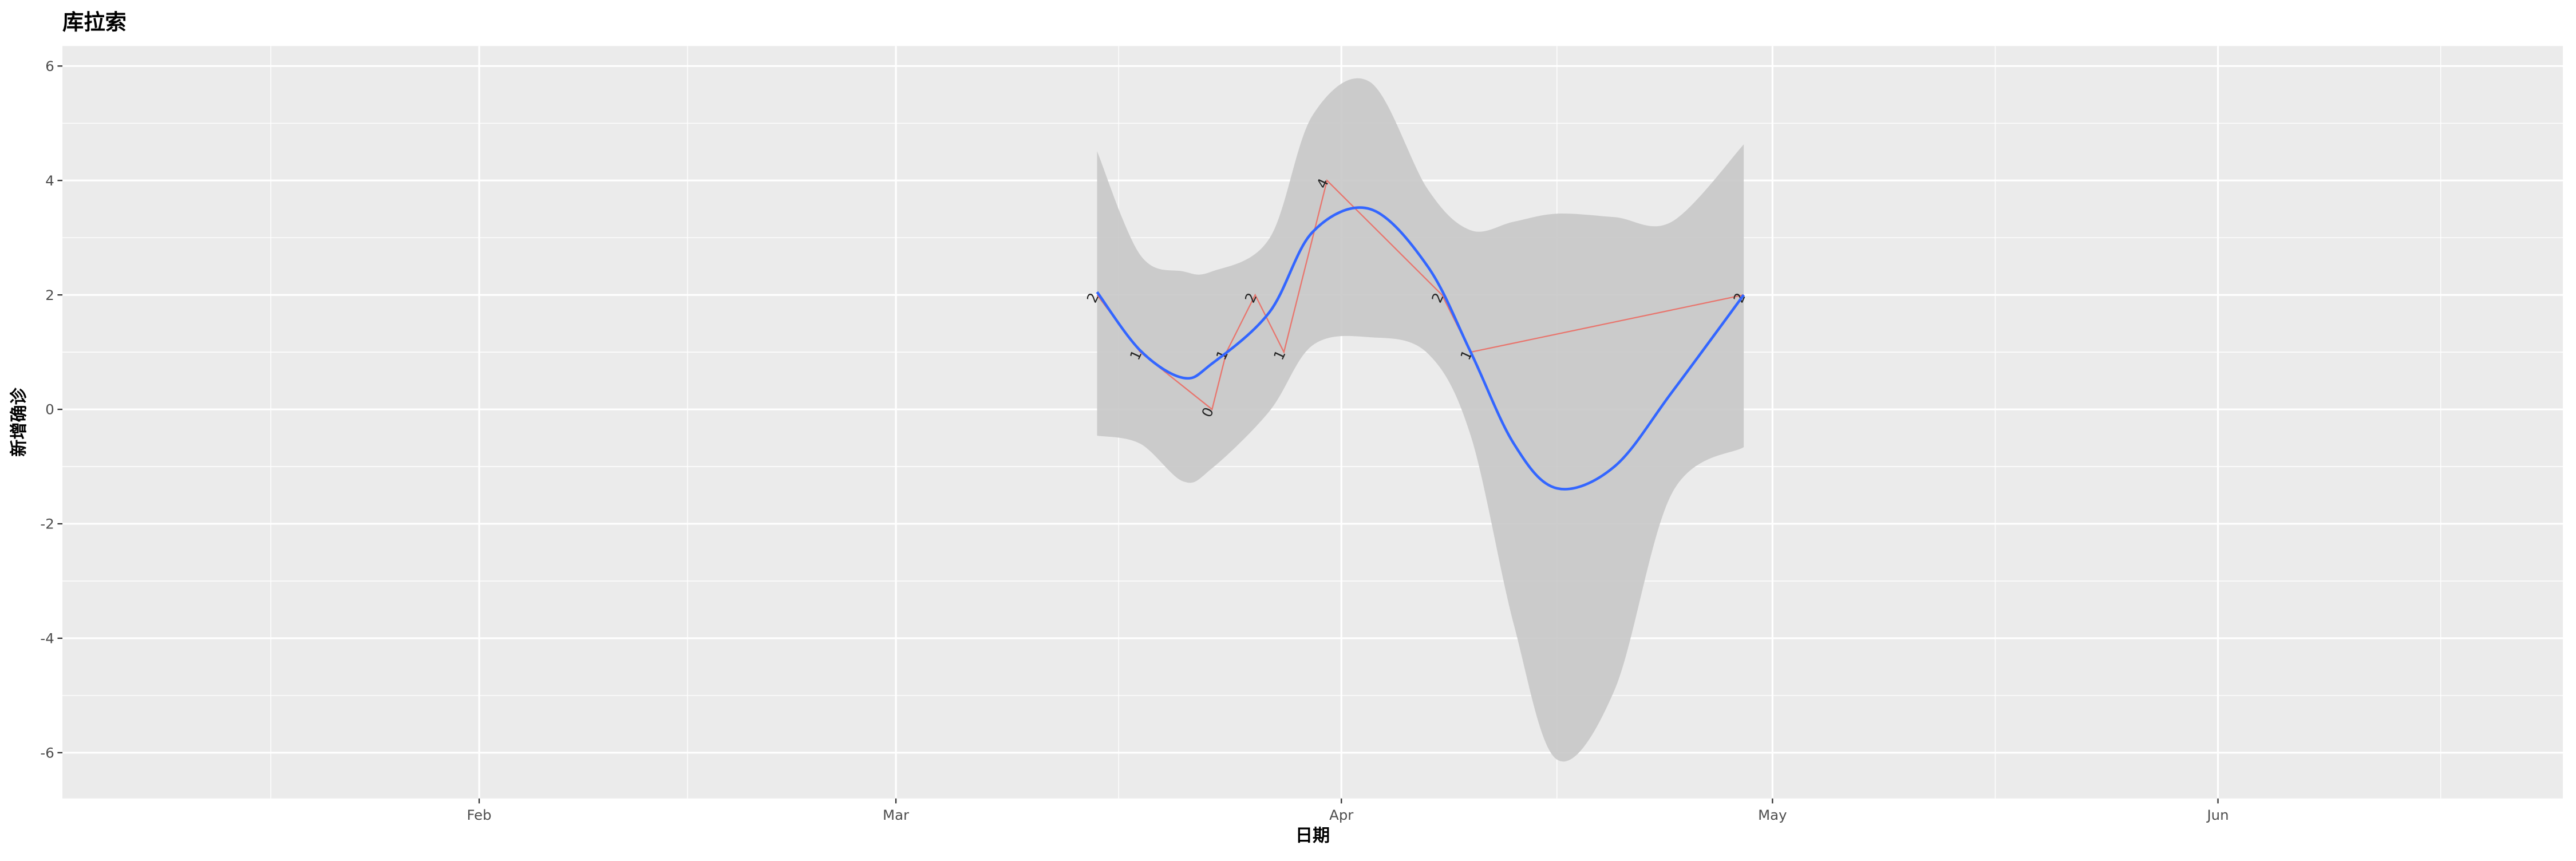 The width and height of the screenshot is (2576, 861). Describe the element at coordinates (47, 524) in the screenshot. I see `y-tick-label: -2` at that location.